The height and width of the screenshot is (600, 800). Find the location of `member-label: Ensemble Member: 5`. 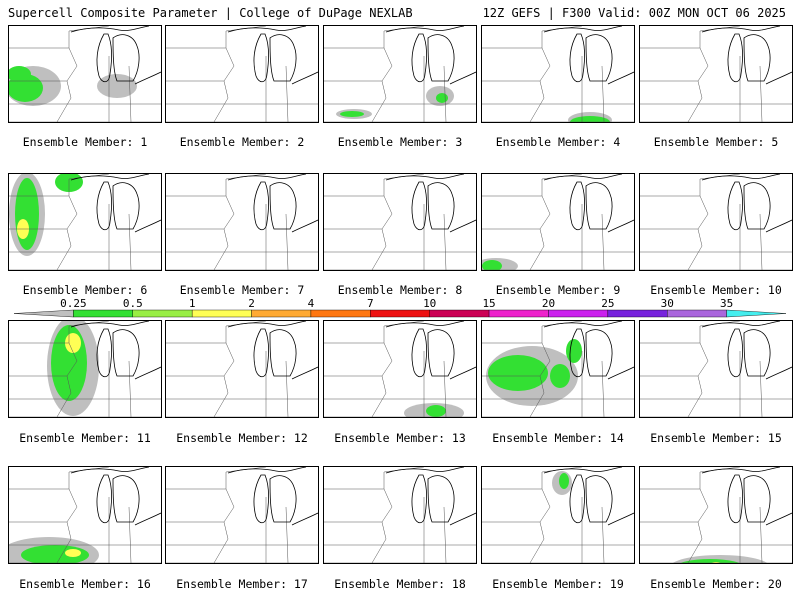

member-label: Ensemble Member: 5 is located at coordinates (716, 142).